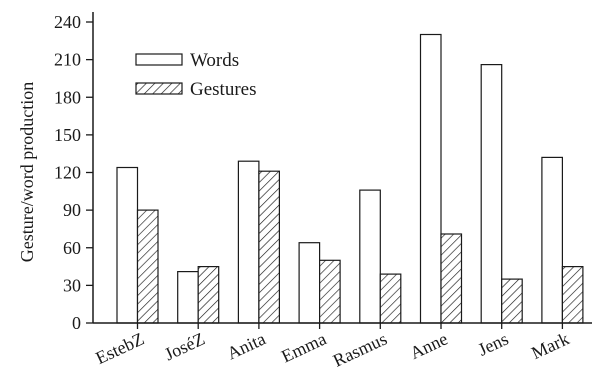  What do you see at coordinates (195, 75) in the screenshot?
I see `legend: Words Gestures` at bounding box center [195, 75].